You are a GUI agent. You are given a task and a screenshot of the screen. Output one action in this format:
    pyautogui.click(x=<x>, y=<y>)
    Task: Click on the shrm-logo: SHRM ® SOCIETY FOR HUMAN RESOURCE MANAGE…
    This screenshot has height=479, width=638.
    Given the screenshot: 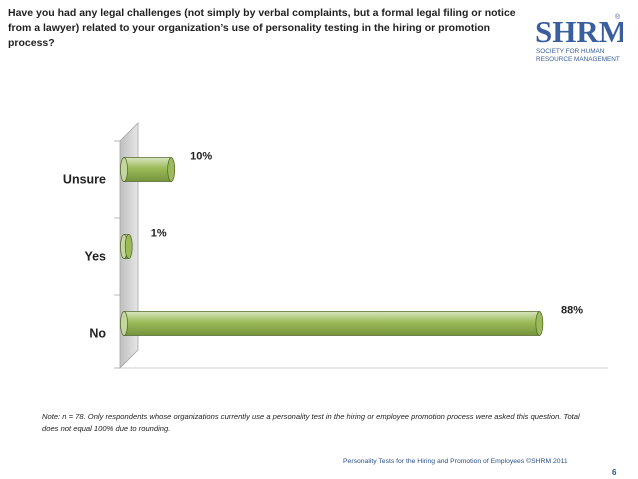 What is the action you would take?
    pyautogui.click(x=576, y=37)
    